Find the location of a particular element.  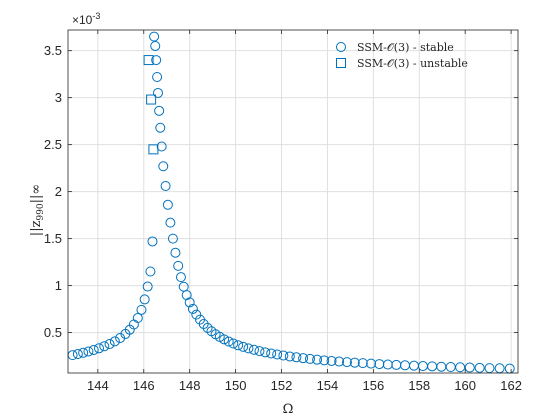

x-tick-label: 150 is located at coordinates (236, 385).